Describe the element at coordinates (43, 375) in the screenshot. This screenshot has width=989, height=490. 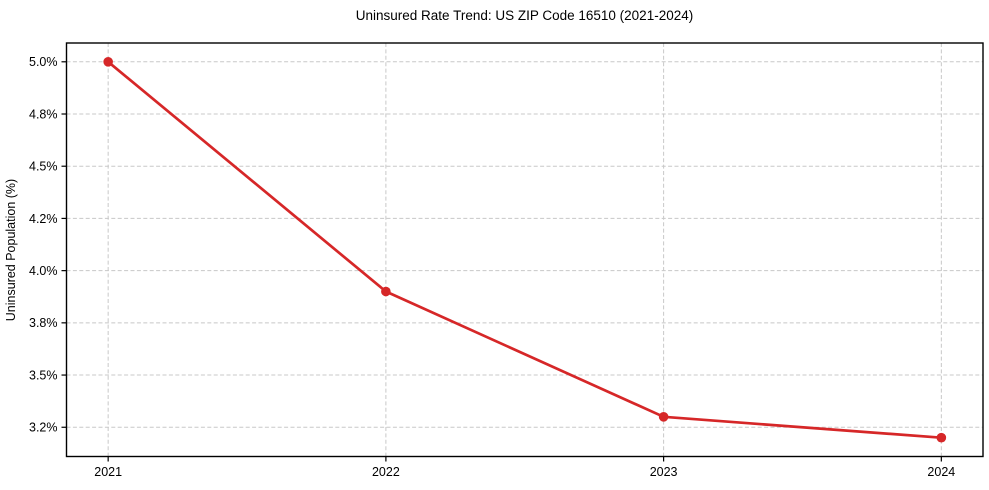
I see `y-tick-label: 3.5%` at that location.